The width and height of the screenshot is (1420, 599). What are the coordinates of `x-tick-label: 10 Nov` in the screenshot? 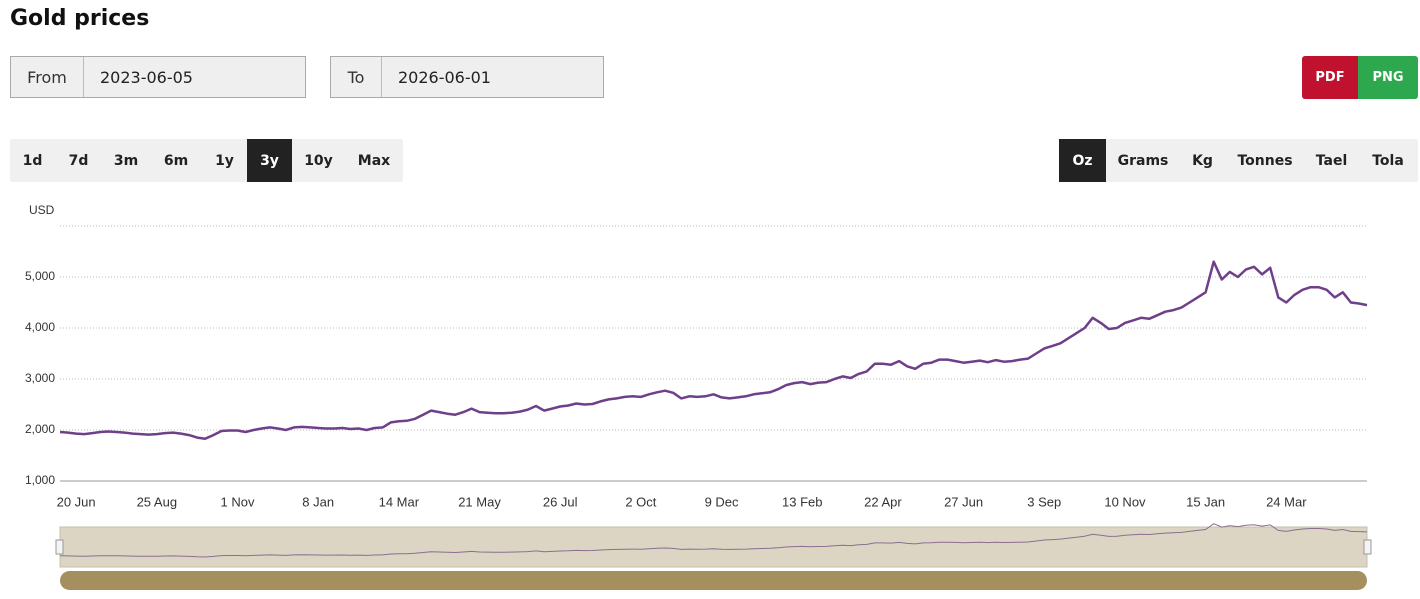 It's located at (1125, 501).